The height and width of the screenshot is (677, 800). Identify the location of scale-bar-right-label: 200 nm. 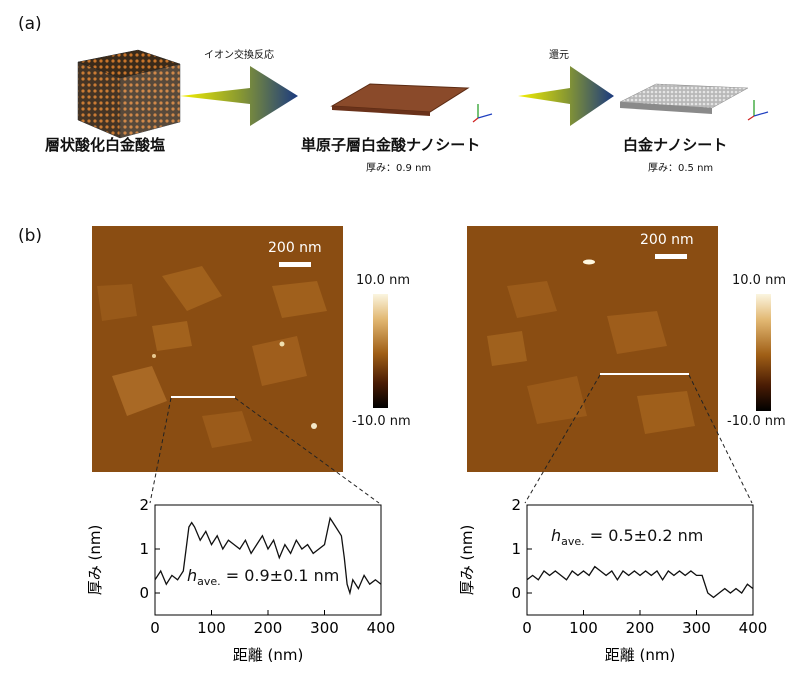
(667, 240).